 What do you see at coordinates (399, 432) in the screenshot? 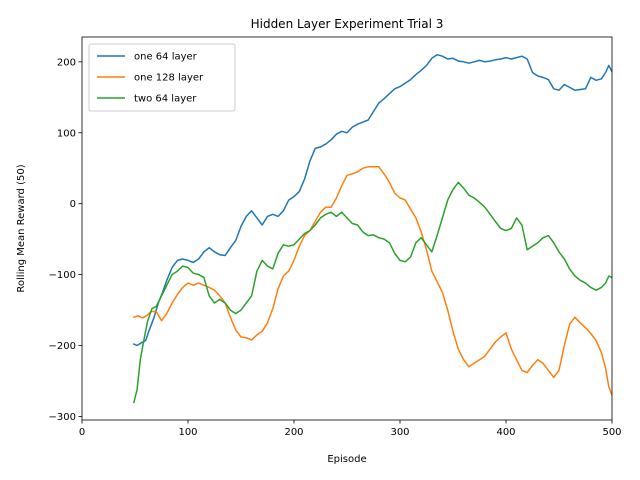
I see `x-tick-label: 300` at bounding box center [399, 432].